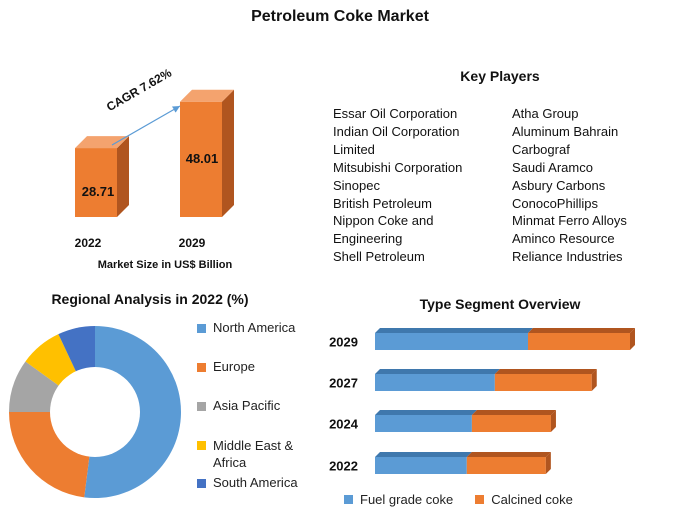 The width and height of the screenshot is (680, 529). I want to click on year-label-2022: 2022, so click(88, 243).